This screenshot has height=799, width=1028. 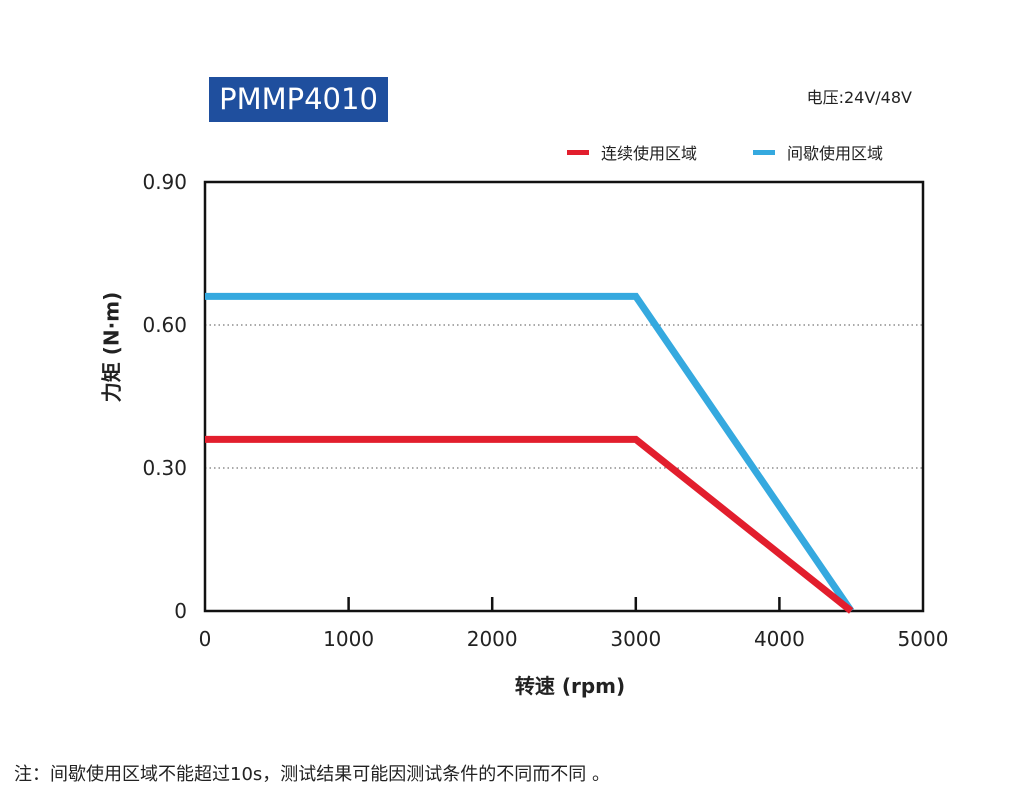 What do you see at coordinates (298, 99) in the screenshot?
I see `chart-title-badge: PMMP4010` at bounding box center [298, 99].